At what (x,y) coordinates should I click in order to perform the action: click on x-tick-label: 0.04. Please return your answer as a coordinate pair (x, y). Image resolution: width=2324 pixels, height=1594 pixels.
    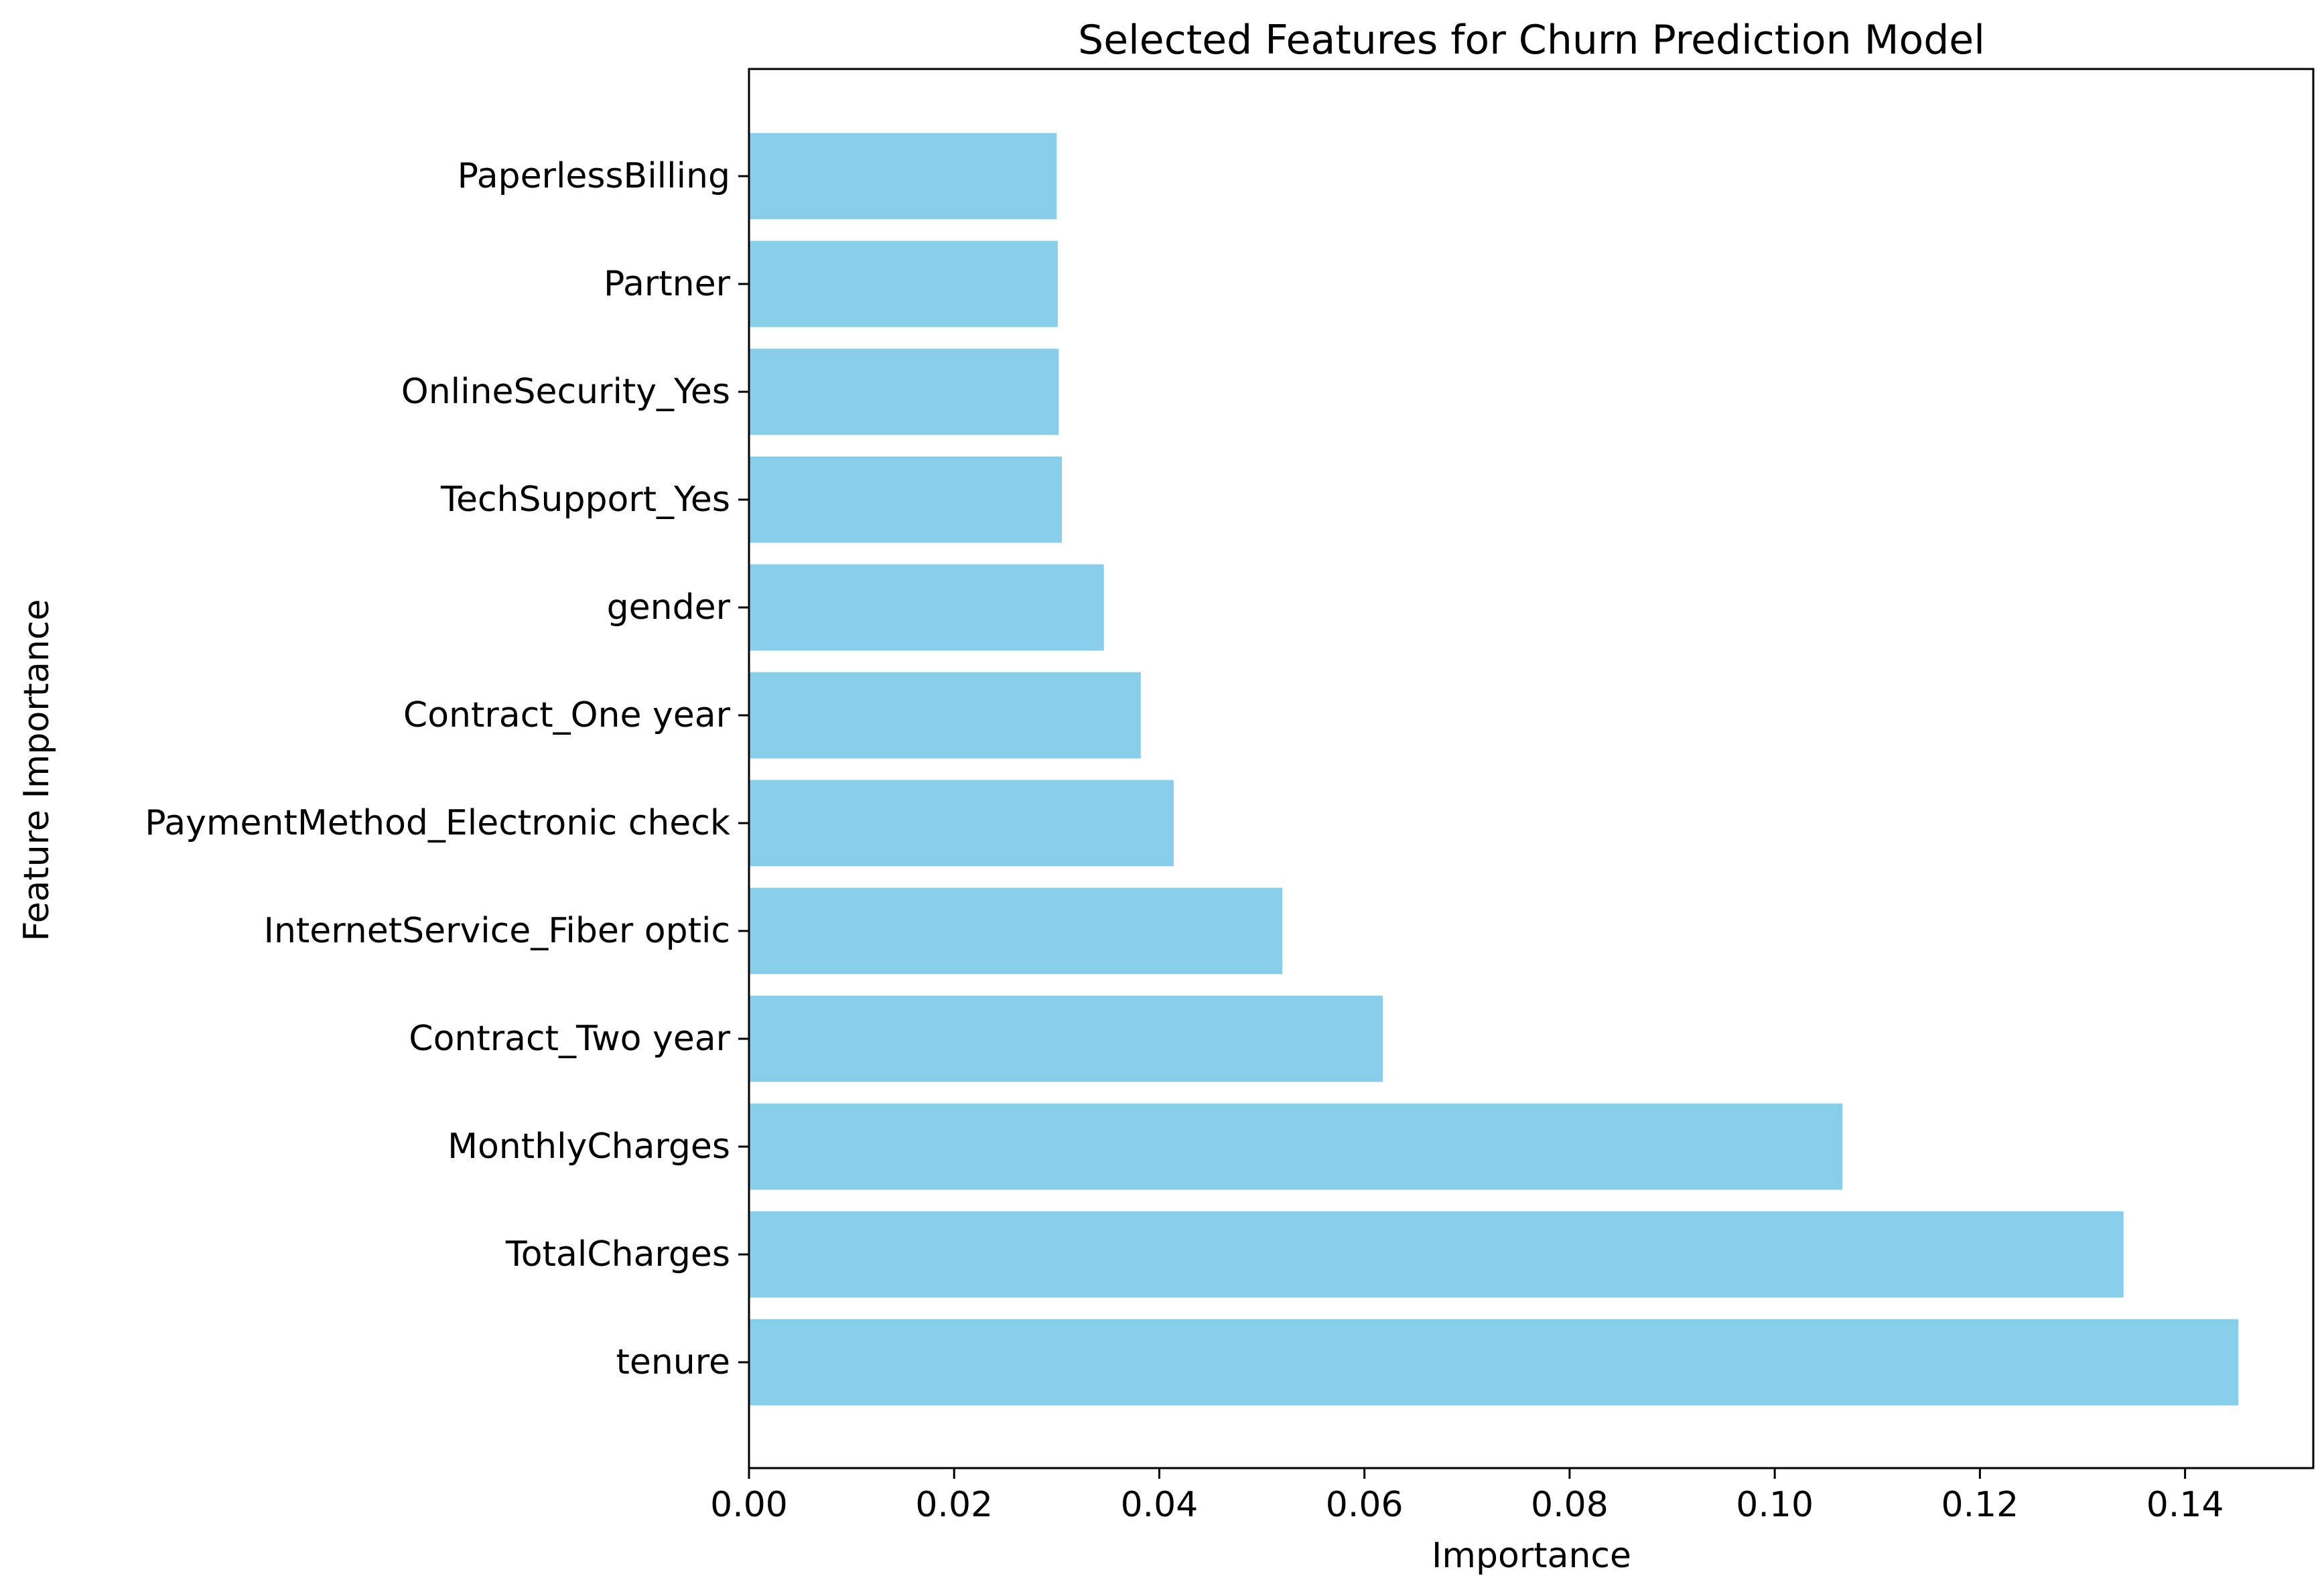
    Looking at the image, I should click on (1160, 1505).